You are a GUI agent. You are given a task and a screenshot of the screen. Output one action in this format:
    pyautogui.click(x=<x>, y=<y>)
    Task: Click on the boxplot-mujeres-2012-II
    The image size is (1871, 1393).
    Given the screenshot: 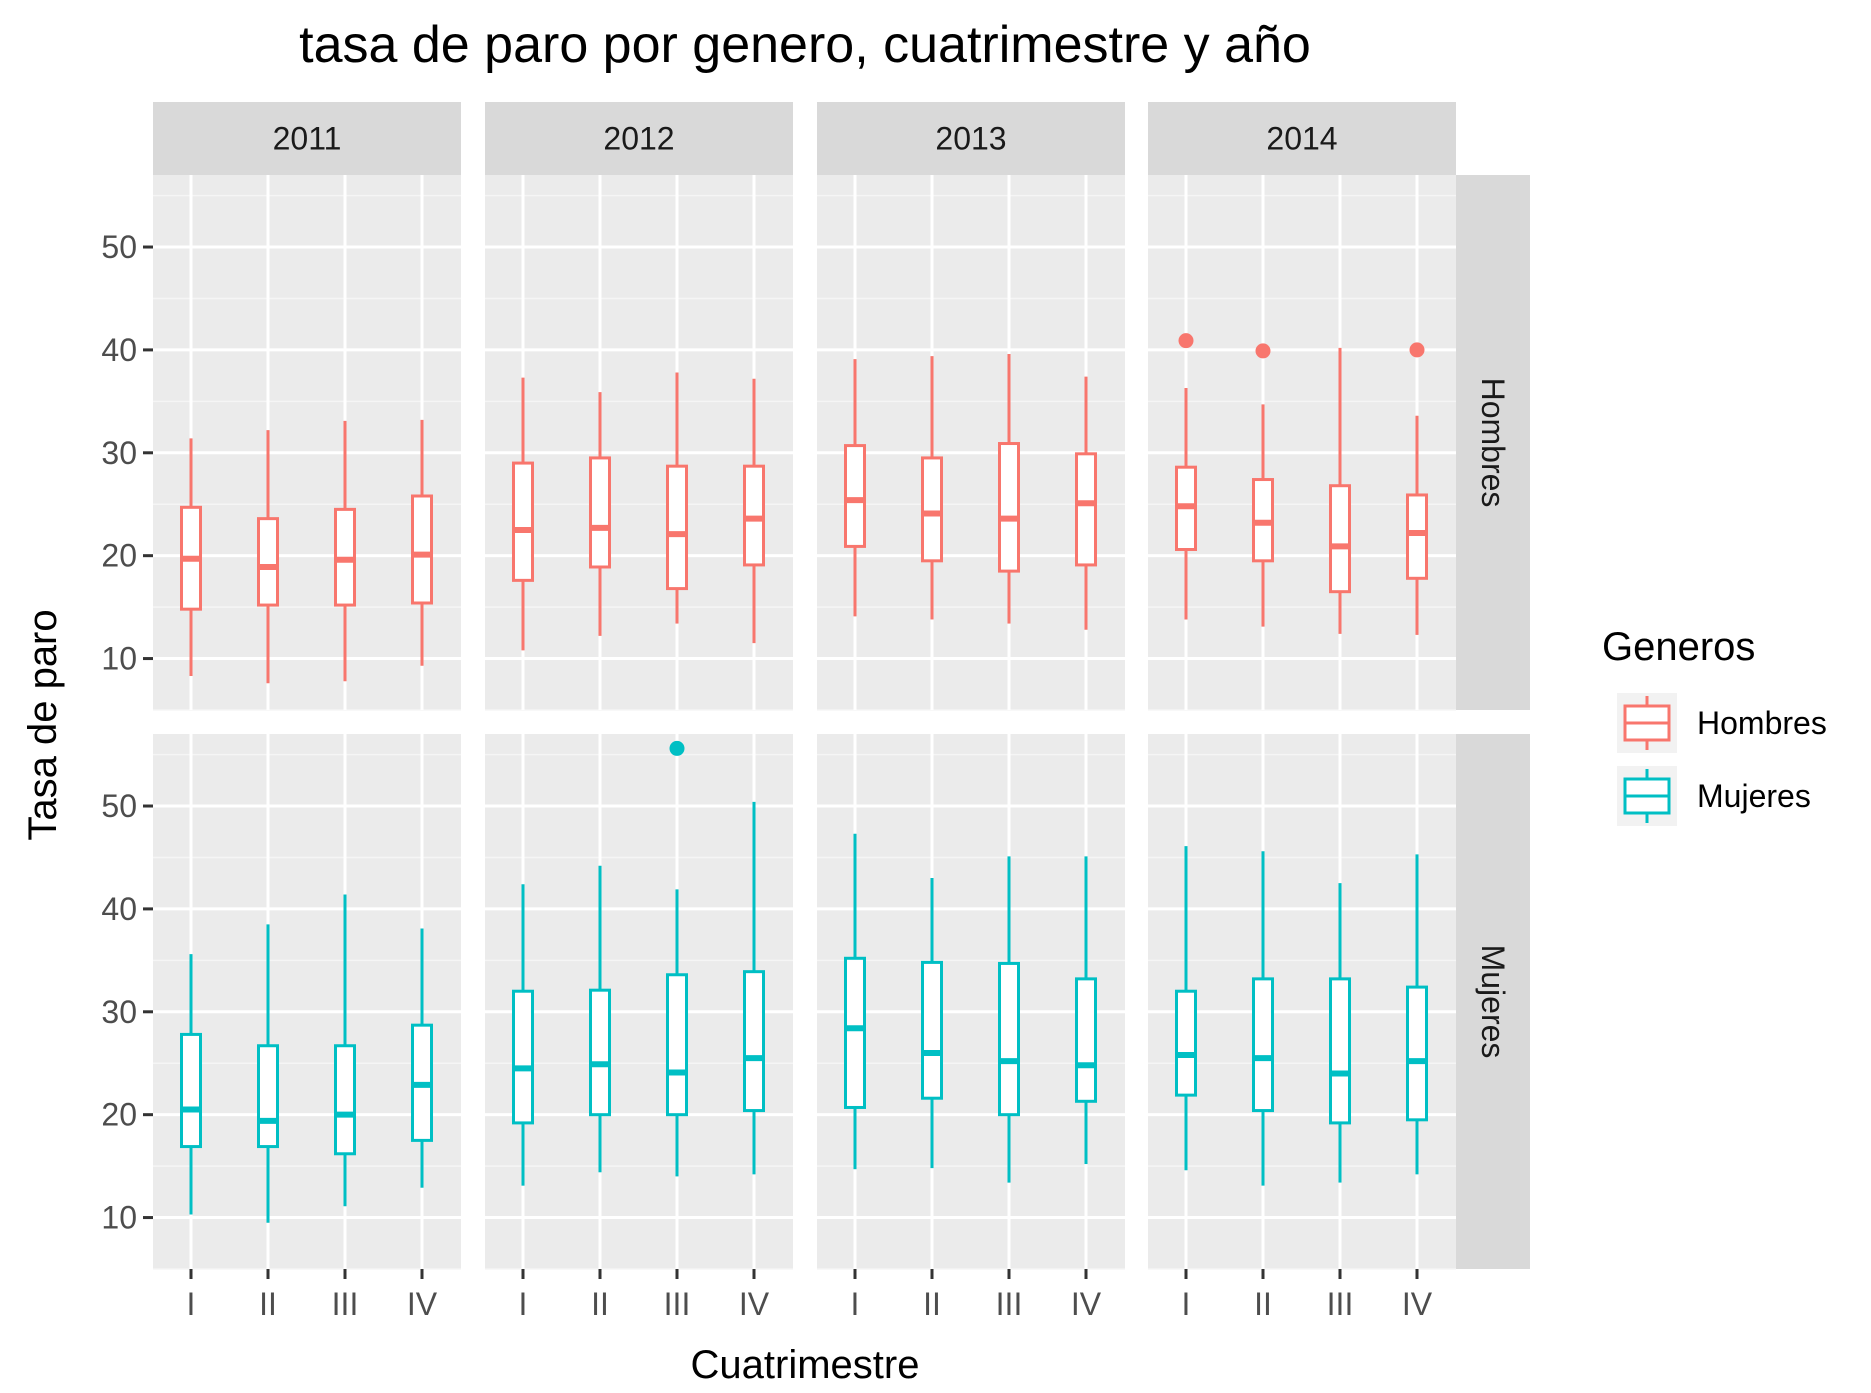 What is the action you would take?
    pyautogui.click(x=600, y=1019)
    